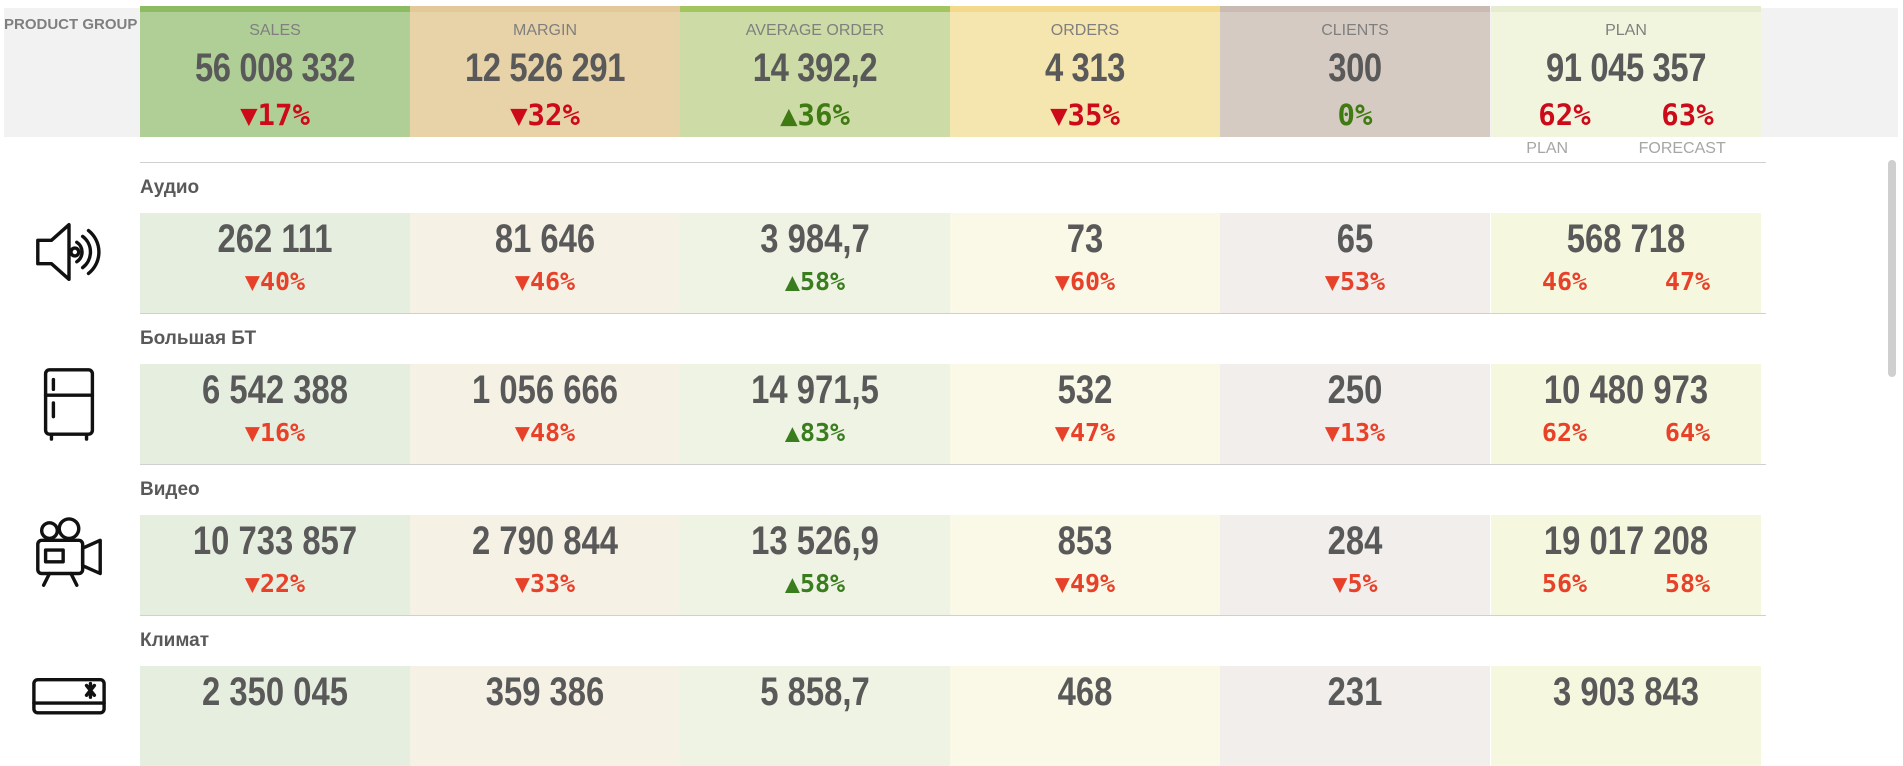 The image size is (1903, 766). Describe the element at coordinates (1085, 716) in the screenshot. I see `category-cell: 468` at that location.